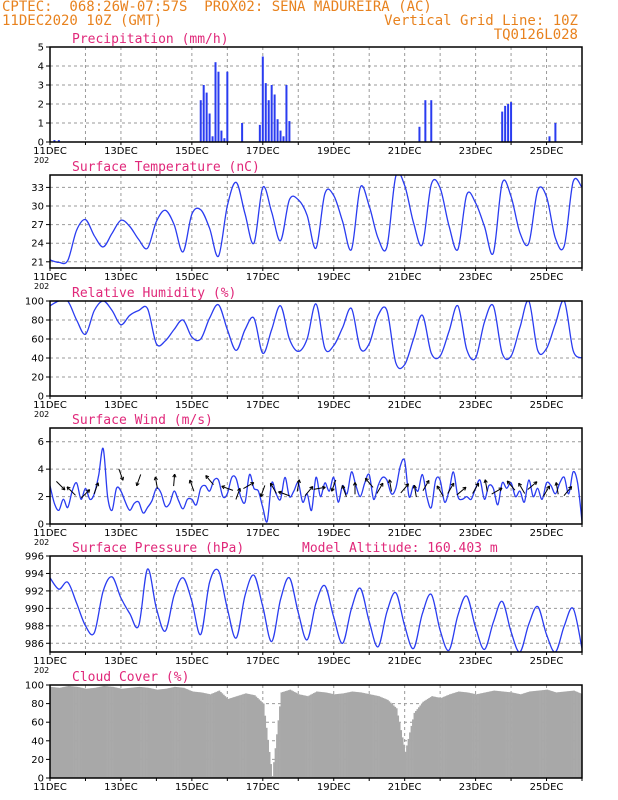  I want to click on y-tick-label: 2, so click(41, 497).